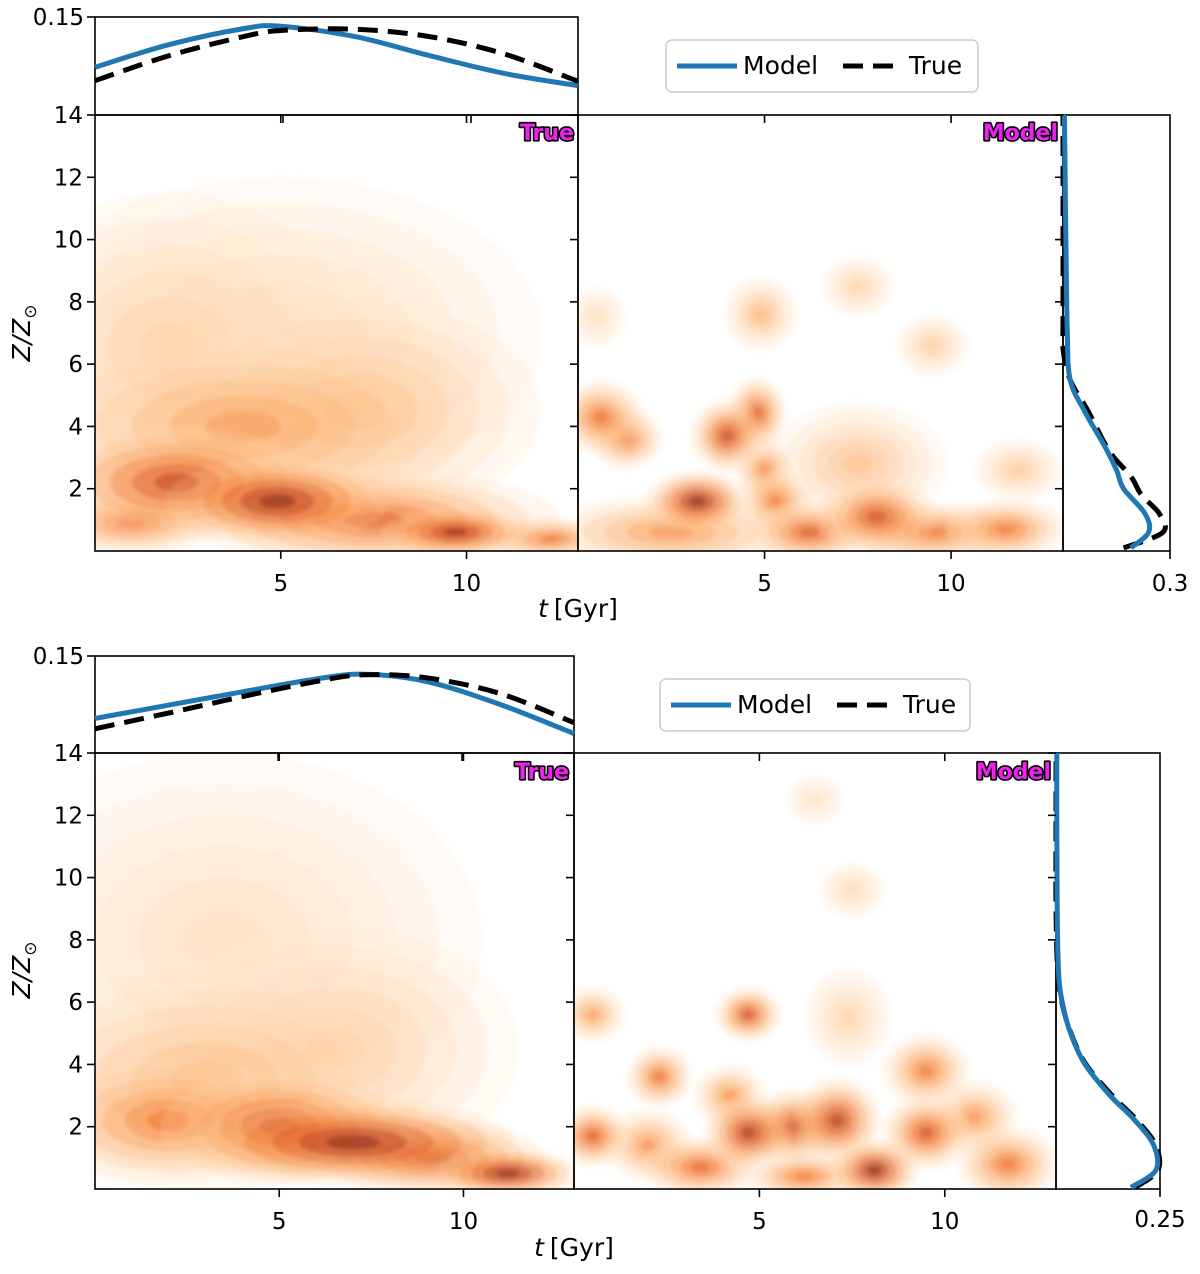 Image resolution: width=1200 pixels, height=1274 pixels. What do you see at coordinates (1170, 584) in the screenshot?
I see `right-marginal-xtick-label: 0.3` at bounding box center [1170, 584].